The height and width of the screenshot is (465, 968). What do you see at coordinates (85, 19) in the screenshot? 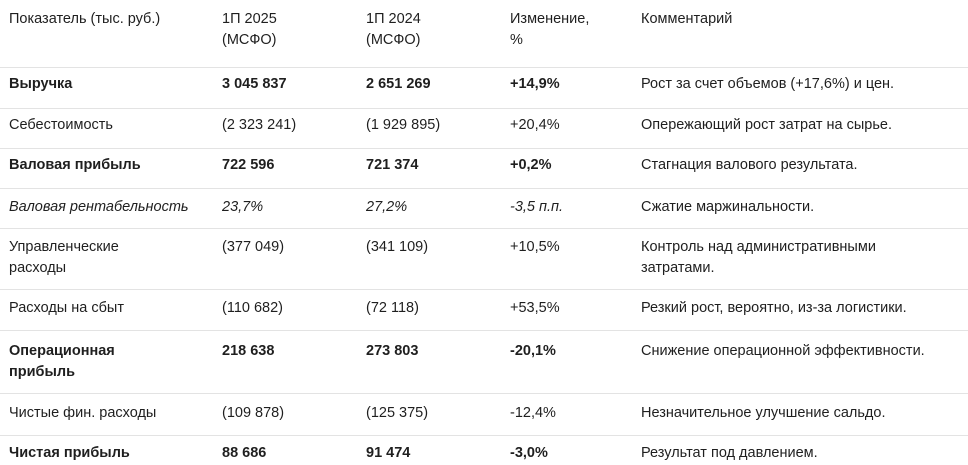
I see `header-indicator: Показатель (тыс. руб.)` at bounding box center [85, 19].